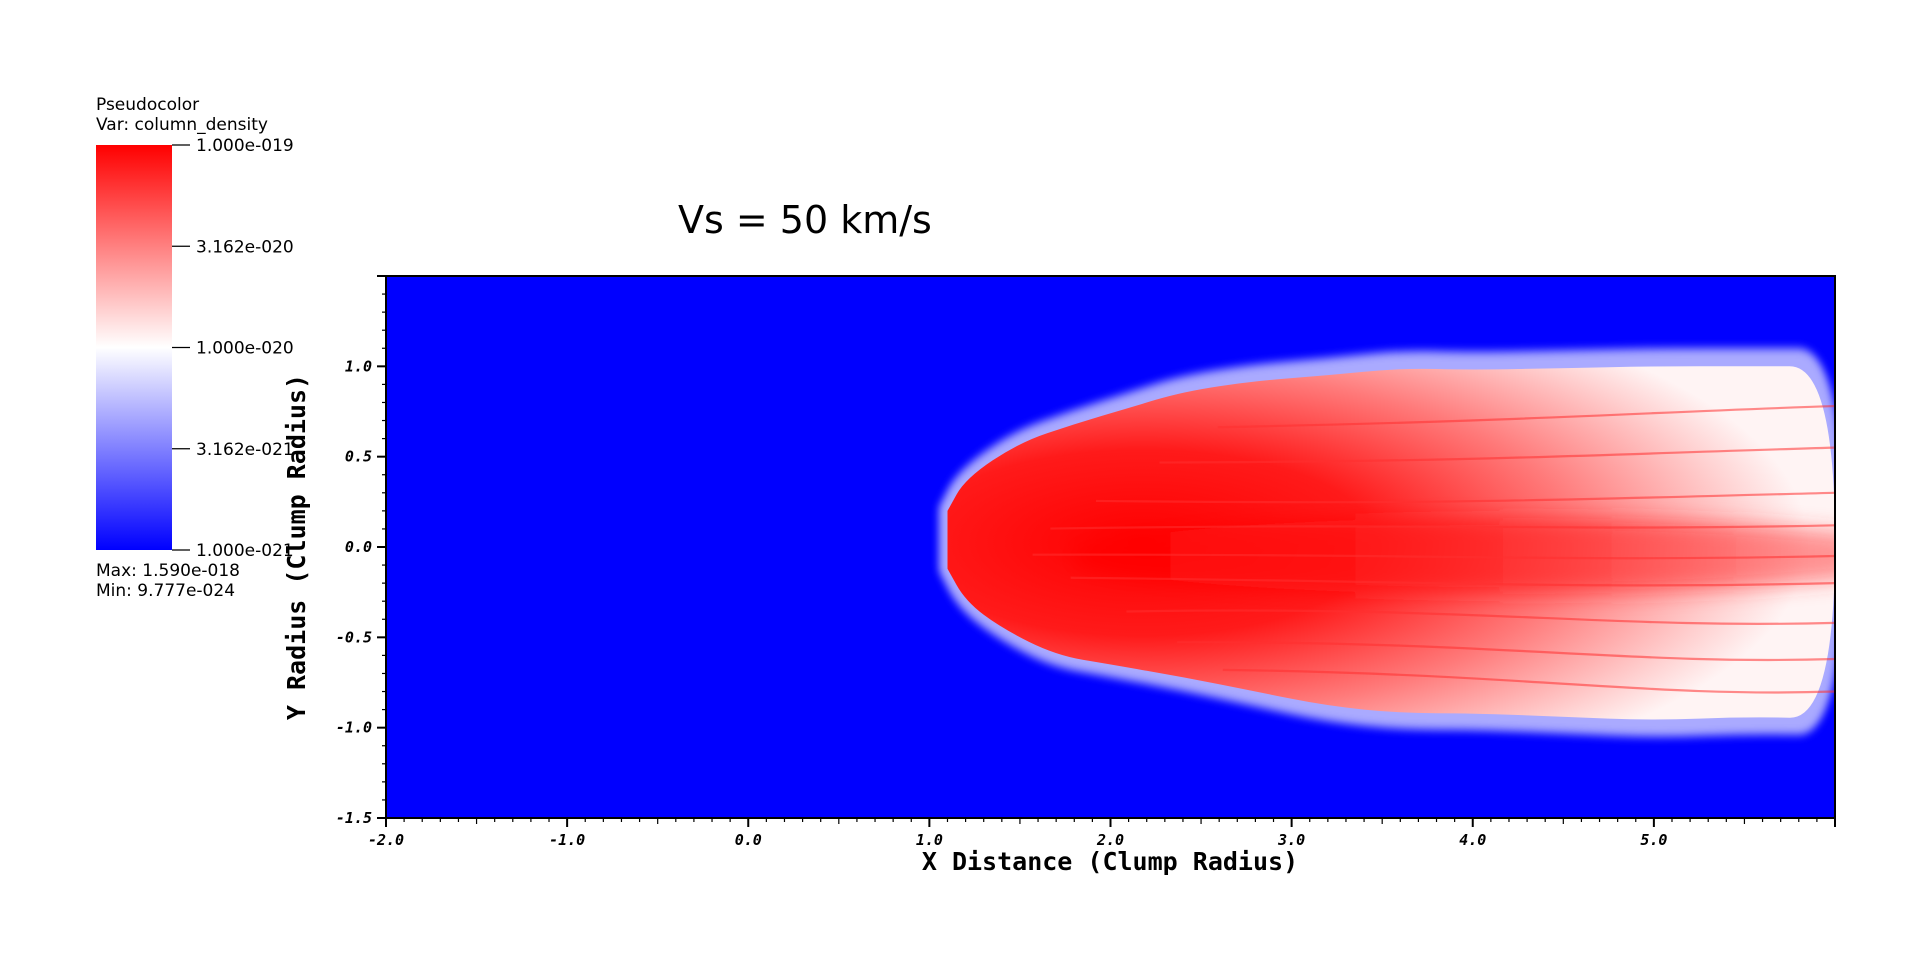 The image size is (1920, 958). Describe the element at coordinates (386, 840) in the screenshot. I see `x-tick-label: -2.0` at that location.